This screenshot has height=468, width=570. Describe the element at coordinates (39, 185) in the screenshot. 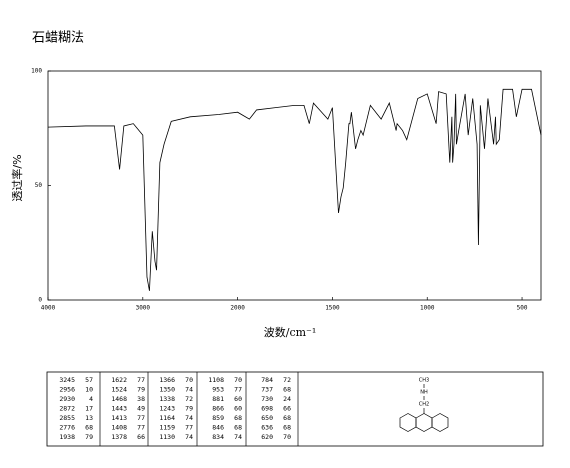

I see `y-tick-label: 50` at that location.